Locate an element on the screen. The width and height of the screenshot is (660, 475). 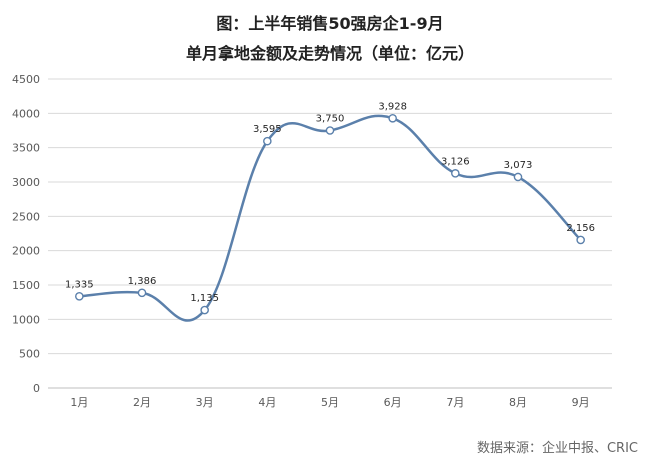
data-label: 1,386 is located at coordinates (142, 281).